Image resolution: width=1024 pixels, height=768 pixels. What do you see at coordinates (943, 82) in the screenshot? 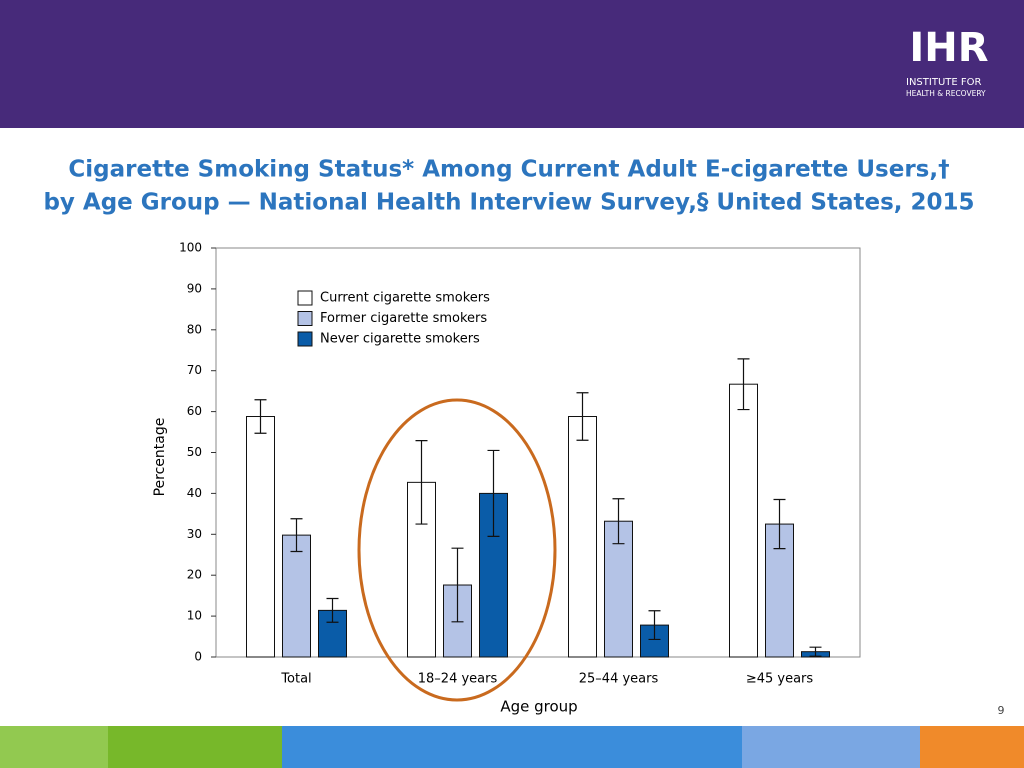
I see `org-line: INSTITUTE FOR` at bounding box center [943, 82].